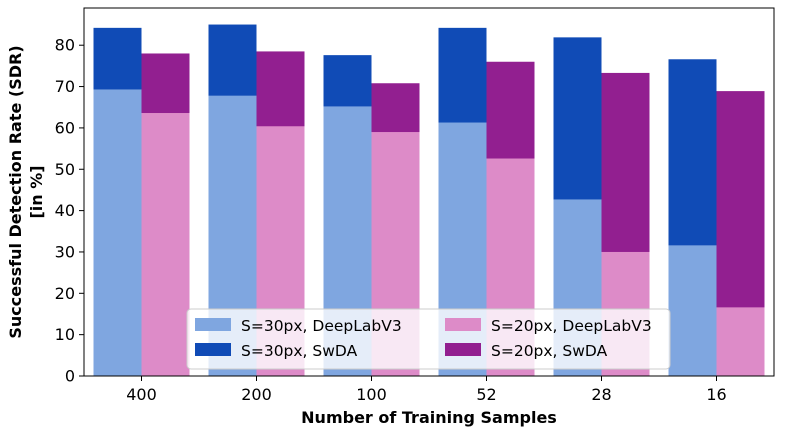  I want to click on legend-label: S=20px, SwDA, so click(549, 351).